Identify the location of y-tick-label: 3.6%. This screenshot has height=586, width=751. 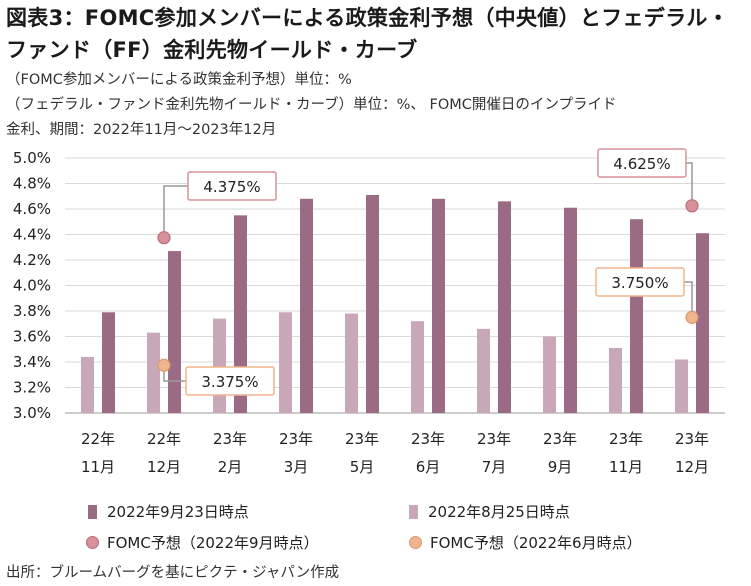
(32, 337).